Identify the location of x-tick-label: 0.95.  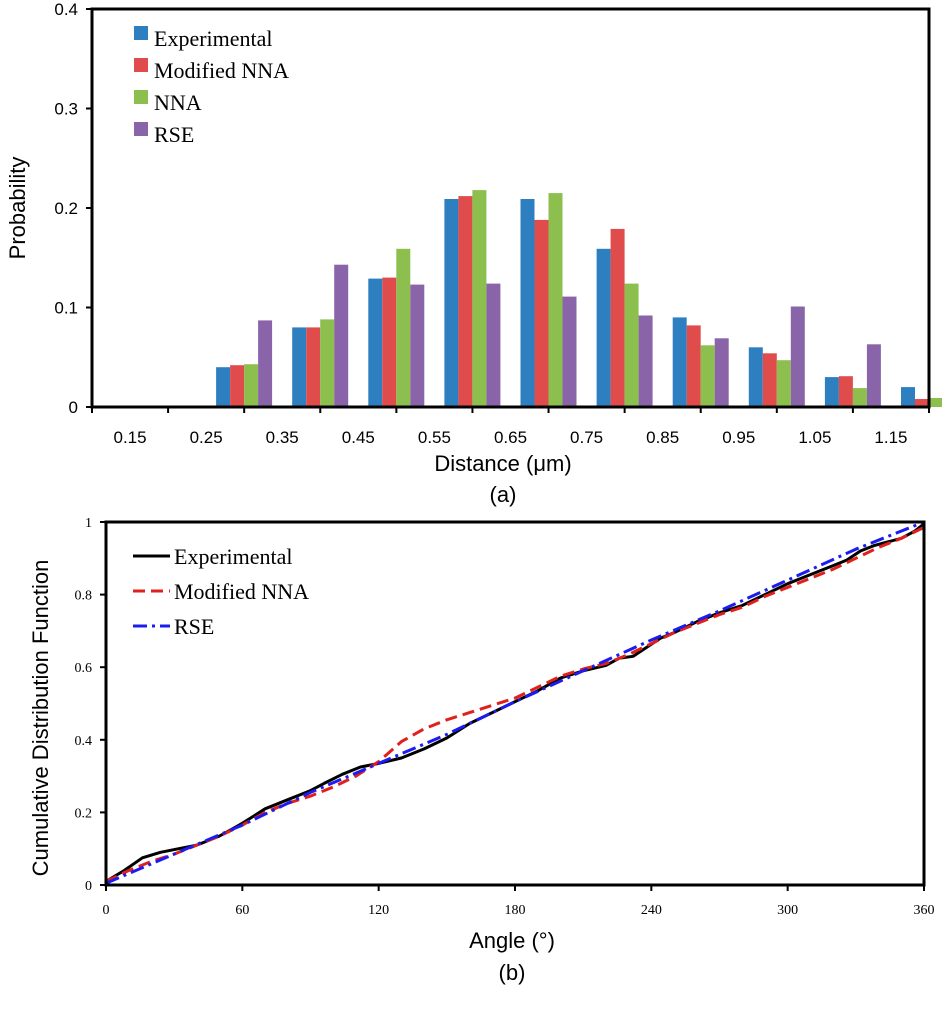
(738, 437).